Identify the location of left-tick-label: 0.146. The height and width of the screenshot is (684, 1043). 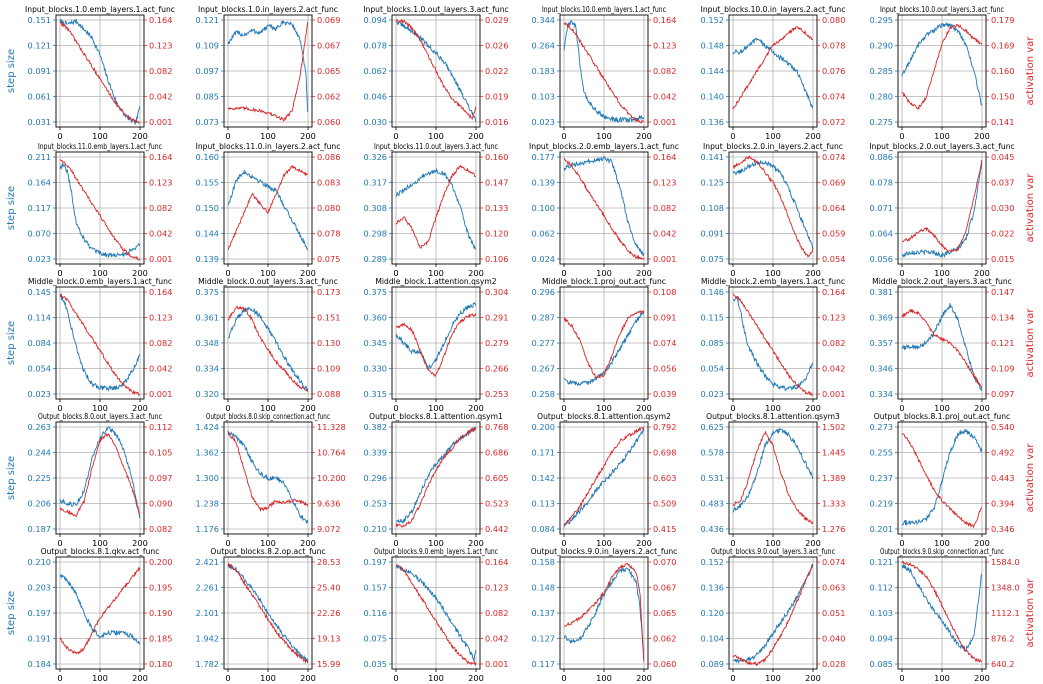
(712, 292).